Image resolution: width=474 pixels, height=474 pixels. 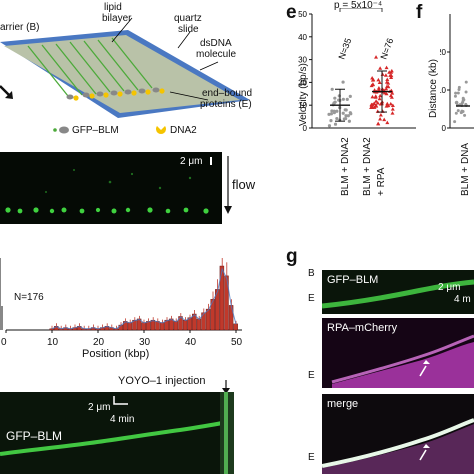 I want to click on panel-e-category-2a: BLM + DNA2, so click(x=367, y=166).